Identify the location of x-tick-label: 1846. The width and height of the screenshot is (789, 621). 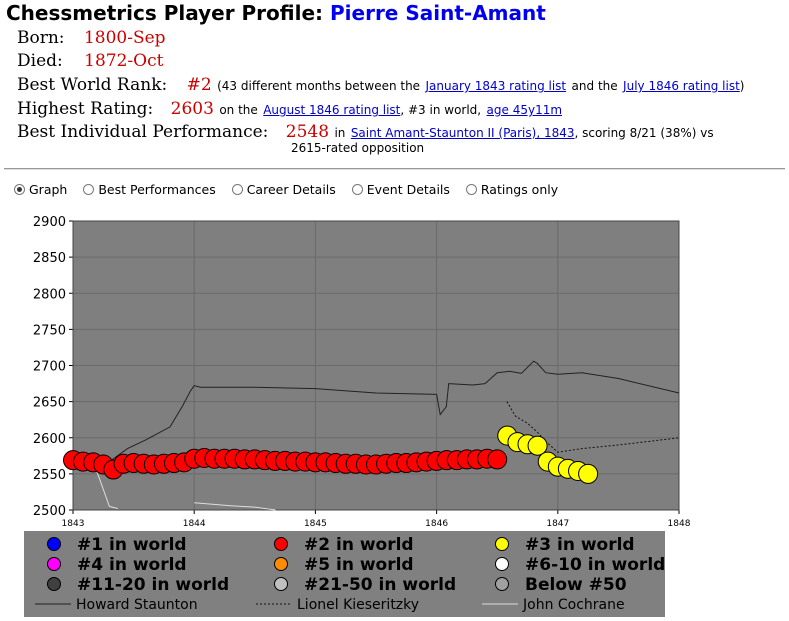
(436, 524).